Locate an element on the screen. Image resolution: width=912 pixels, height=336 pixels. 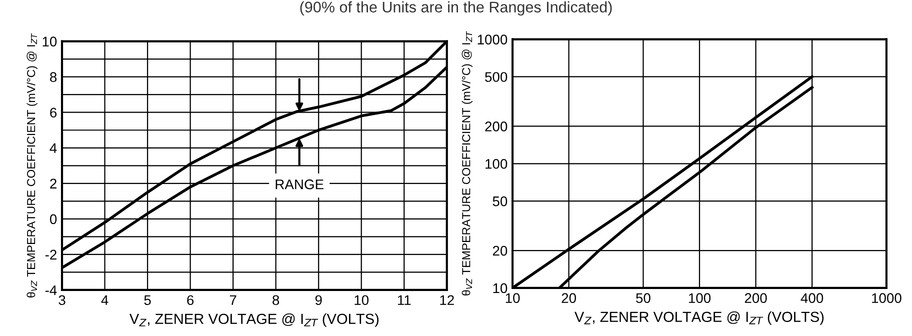
y-tick-label: 8 is located at coordinates (53, 77).